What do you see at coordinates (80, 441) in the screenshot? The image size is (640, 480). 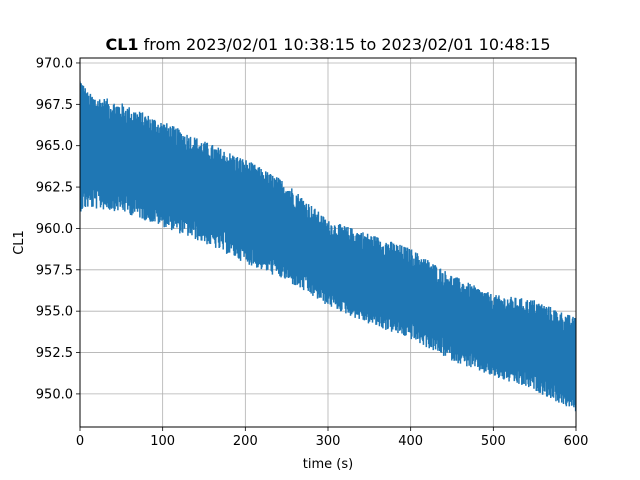 I see `x-tick-label: 0` at bounding box center [80, 441].